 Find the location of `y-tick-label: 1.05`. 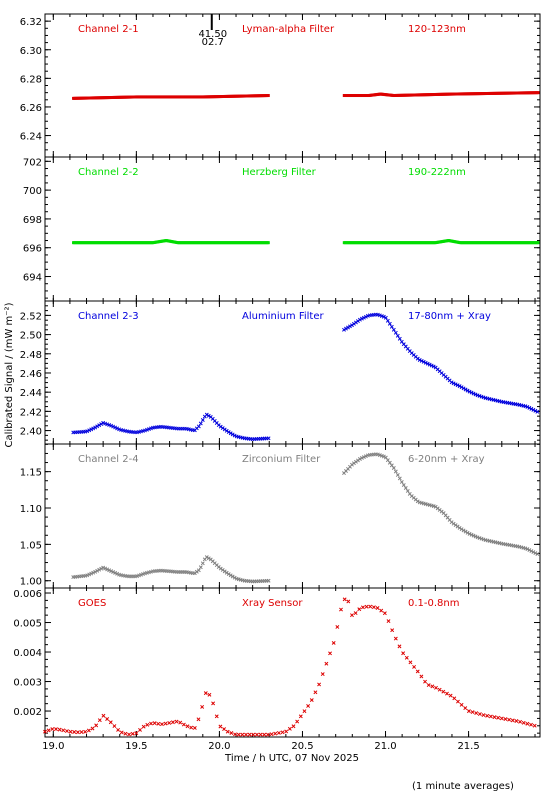

y-tick-label: 1.05 is located at coordinates (31, 545).